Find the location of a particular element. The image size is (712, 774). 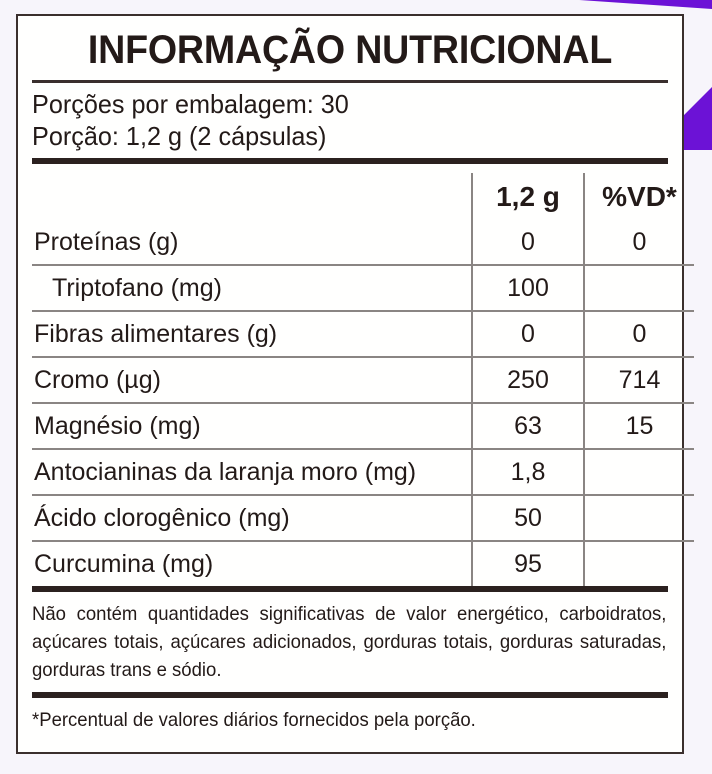

table-row: Proteínas (g) 0 0 is located at coordinates (363, 243).